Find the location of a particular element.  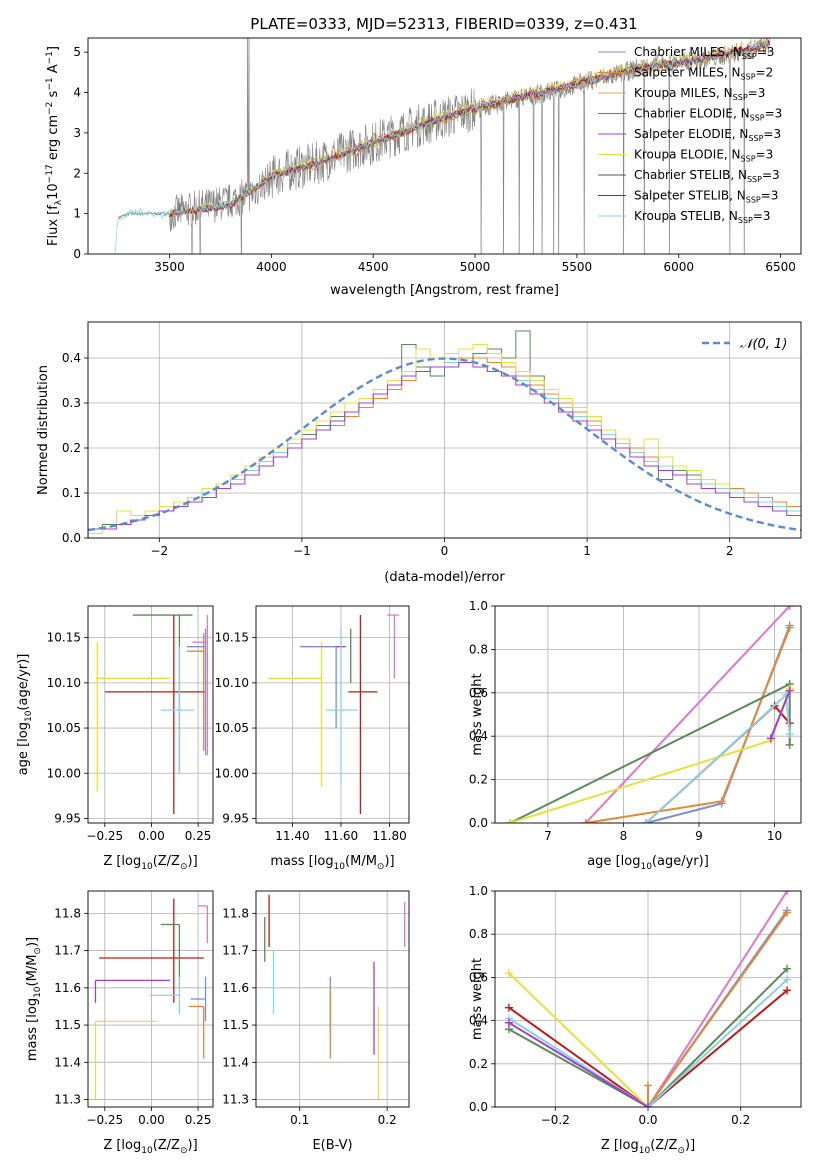

x-tick-label: 2 is located at coordinates (730, 551).